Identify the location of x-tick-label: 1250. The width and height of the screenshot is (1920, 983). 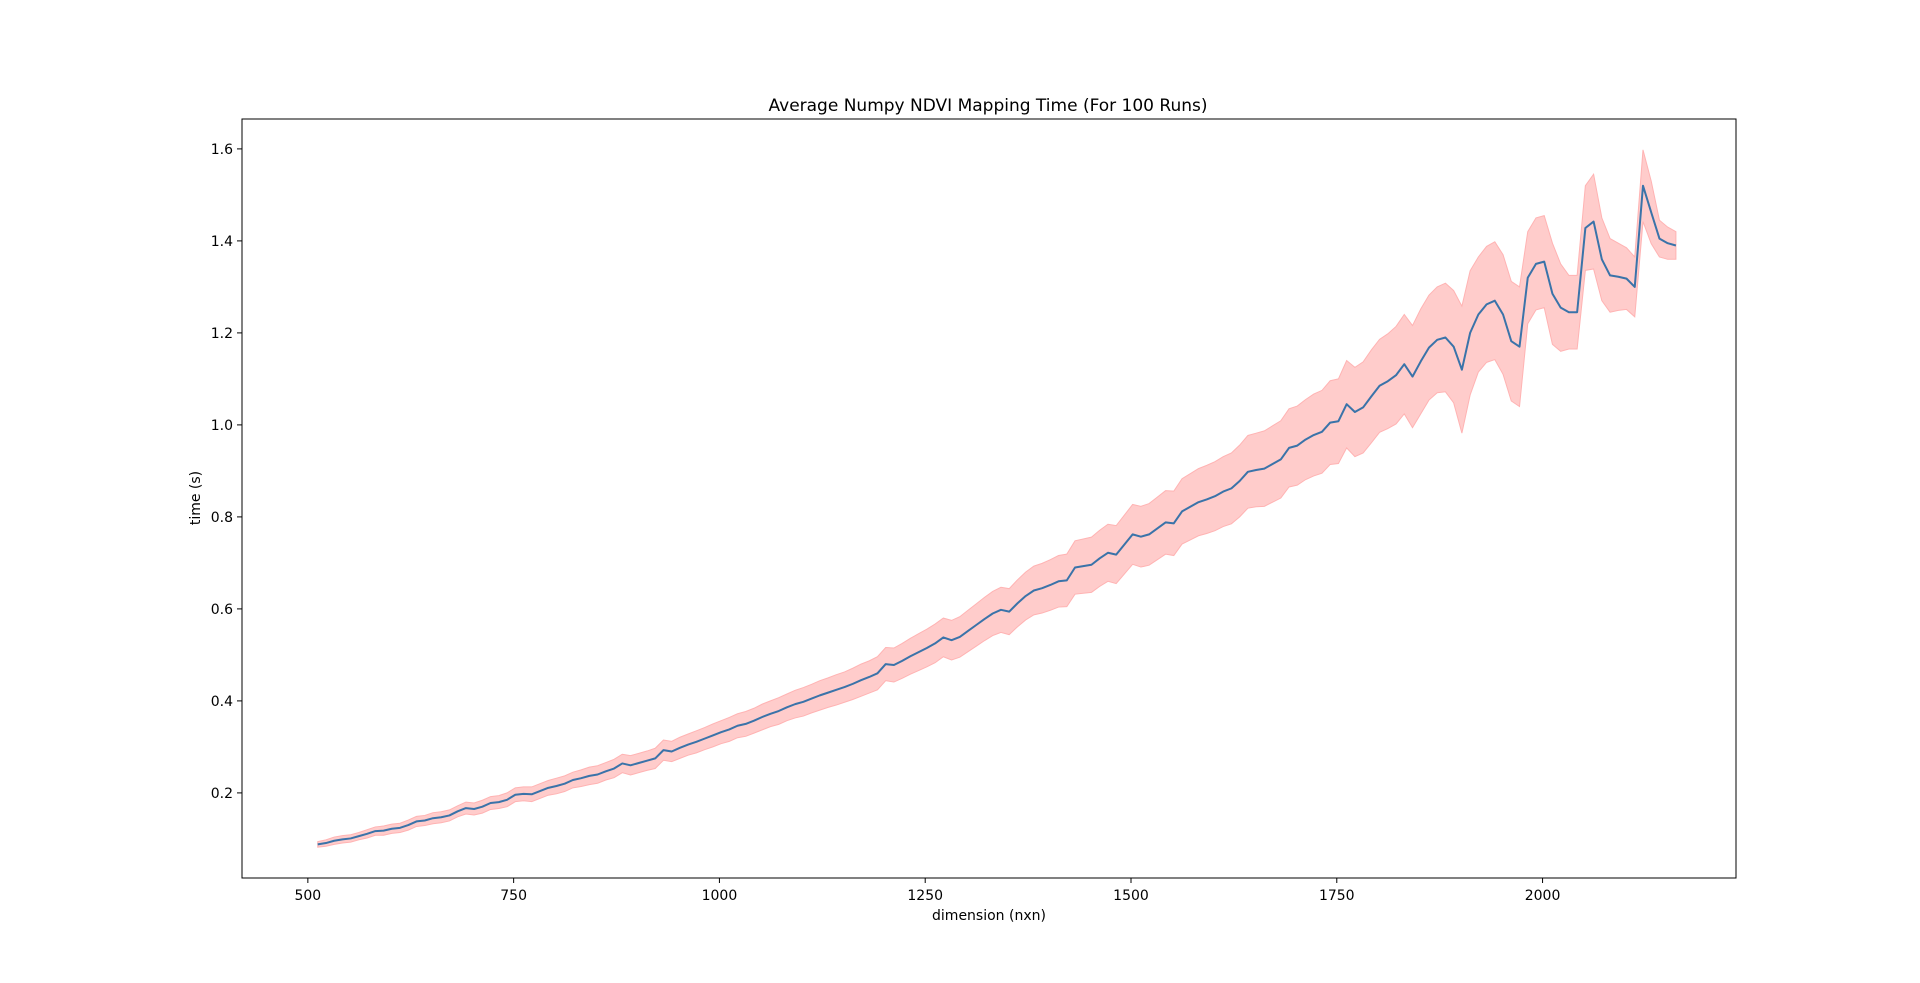
(925, 896).